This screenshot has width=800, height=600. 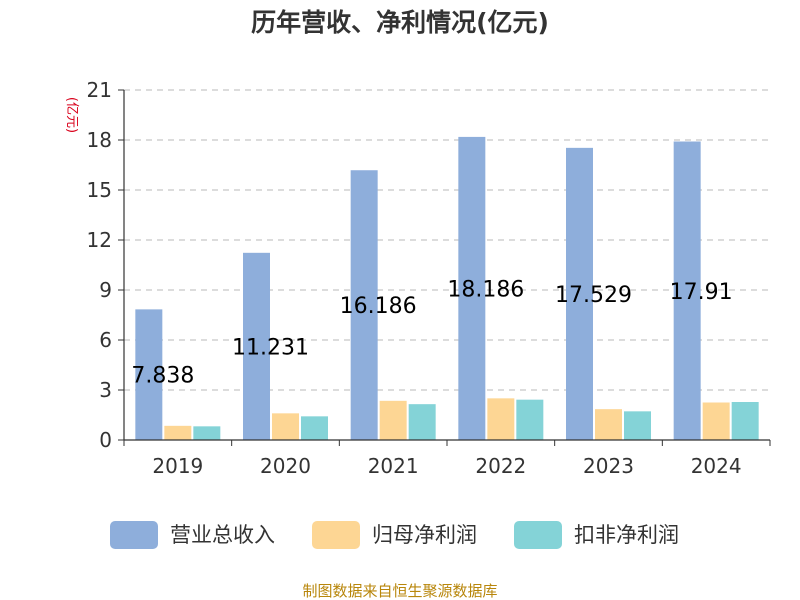 What do you see at coordinates (71, 115) in the screenshot?
I see `y-axis-label: (亿元)` at bounding box center [71, 115].